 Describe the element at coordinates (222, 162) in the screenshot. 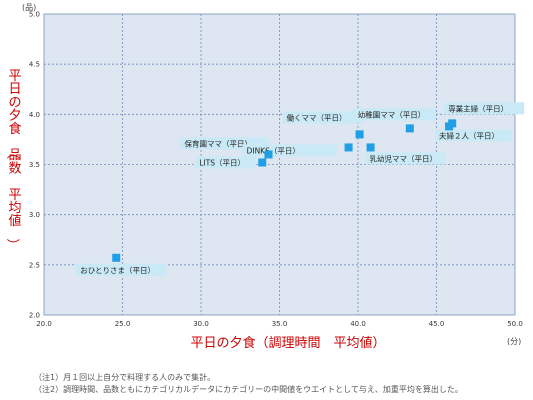

I see `point-label: LITS（平日）` at that location.